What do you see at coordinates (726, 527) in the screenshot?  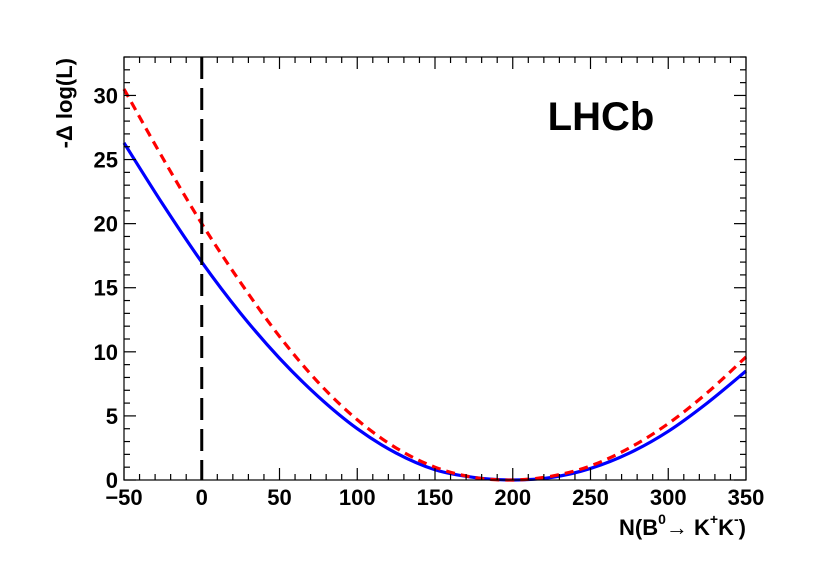 I see `x-axis-title-mid: K` at bounding box center [726, 527].